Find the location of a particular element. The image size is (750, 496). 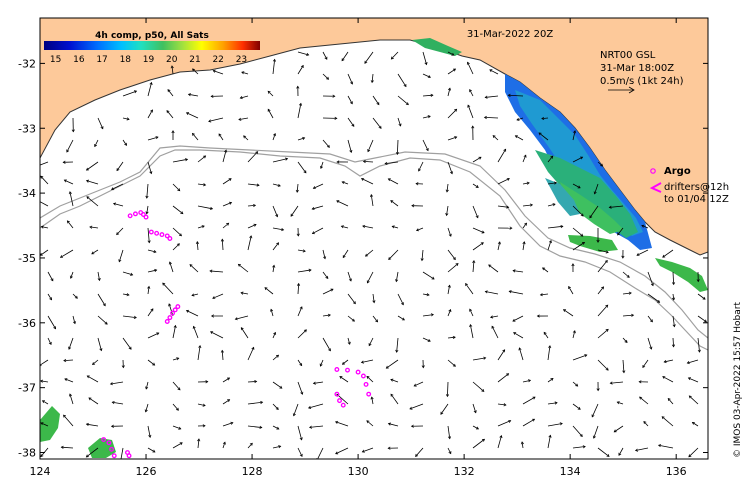

colorbar-tick-label: 17 is located at coordinates (101, 60).